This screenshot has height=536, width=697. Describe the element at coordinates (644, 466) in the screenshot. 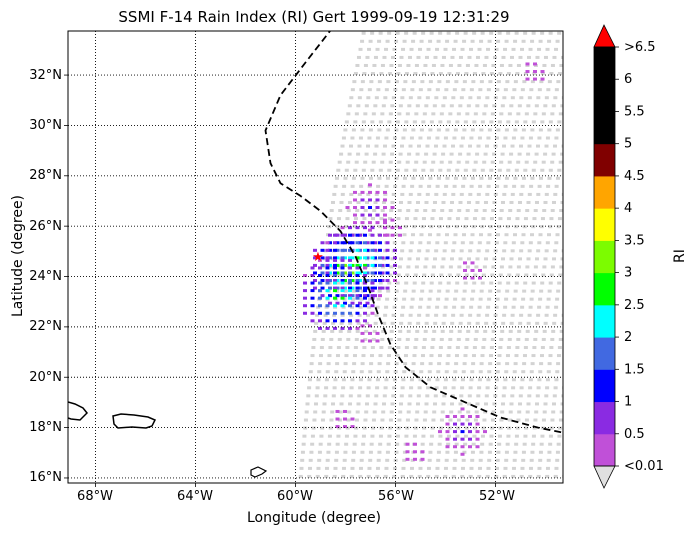

I see `colorbar-tick-label: <0.01` at that location.